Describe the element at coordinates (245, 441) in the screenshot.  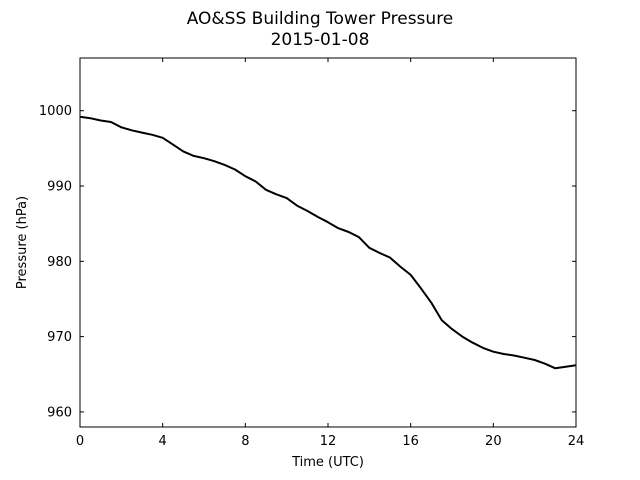
I see `x-tick-label: 8` at that location.